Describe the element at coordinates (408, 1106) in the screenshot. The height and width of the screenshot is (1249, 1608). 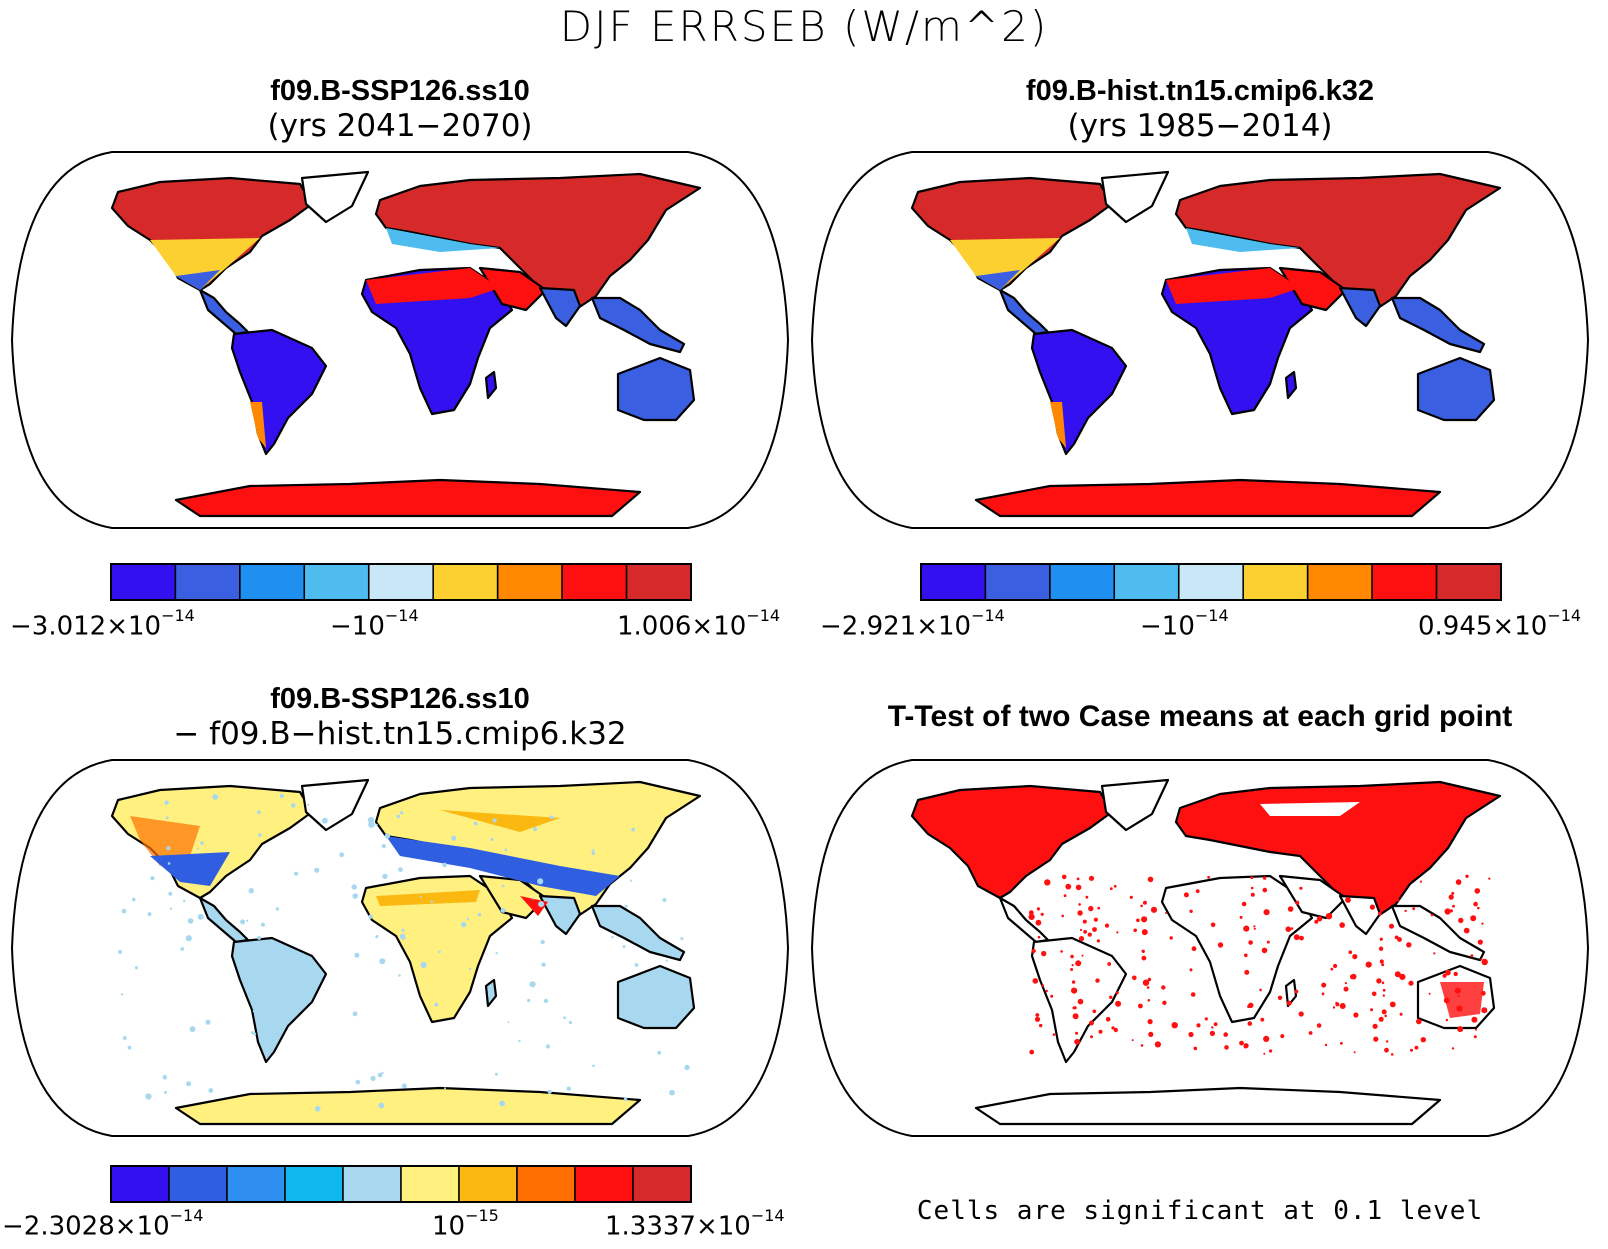
I see `land-ant` at that location.